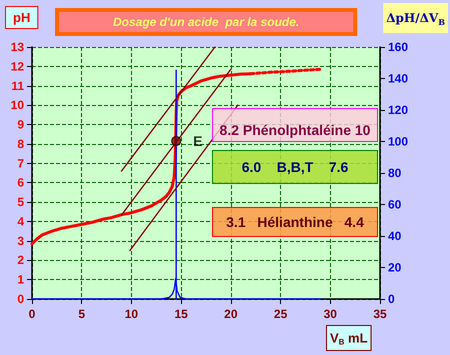 The height and width of the screenshot is (355, 450). I want to click on x-tick-label: 20, so click(231, 314).